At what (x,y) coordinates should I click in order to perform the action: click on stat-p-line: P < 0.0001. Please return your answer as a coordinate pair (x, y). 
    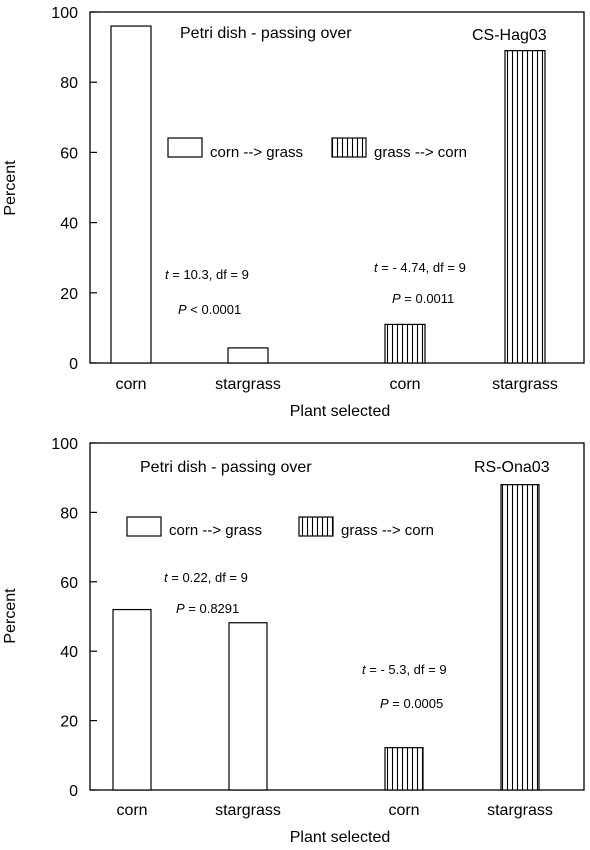
    Looking at the image, I should click on (209, 309).